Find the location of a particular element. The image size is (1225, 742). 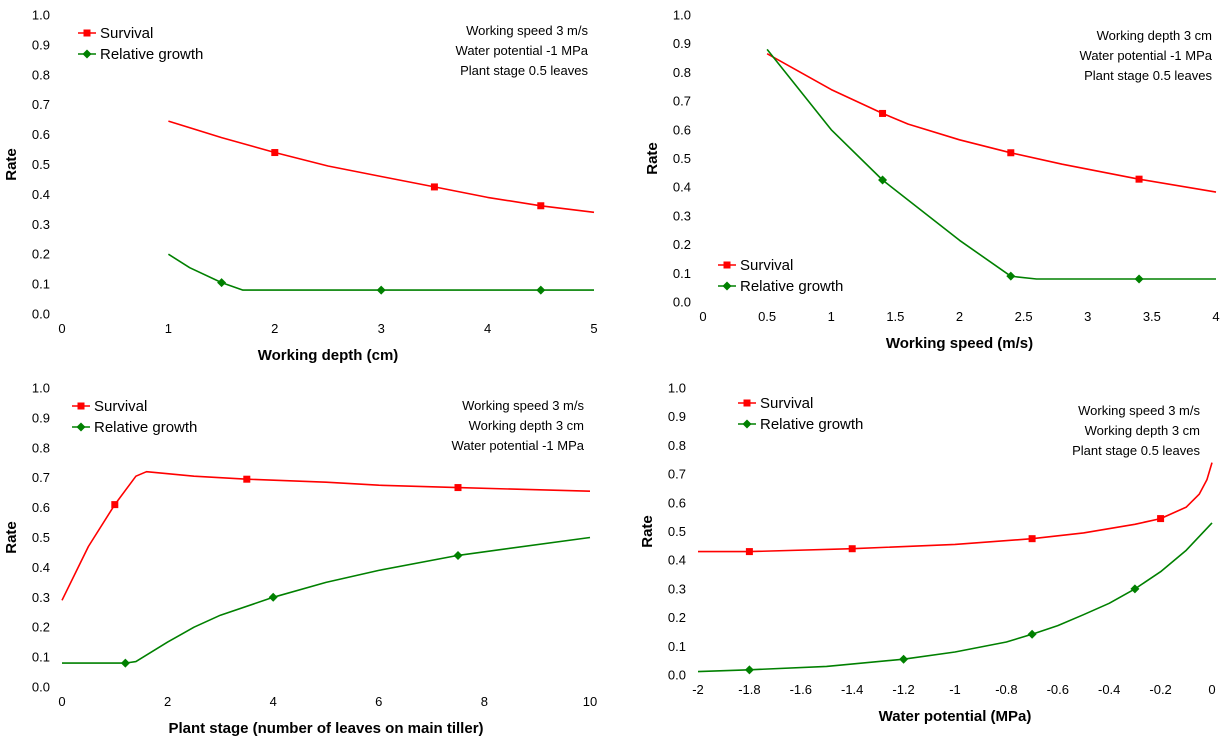

x-tick-label: -1.6 is located at coordinates (801, 689).